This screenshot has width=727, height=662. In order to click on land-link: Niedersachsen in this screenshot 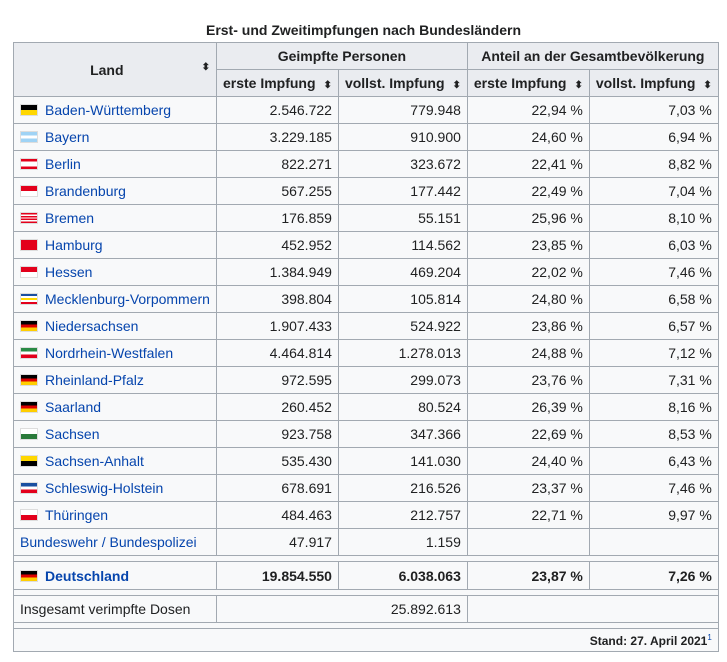, I will do `click(92, 326)`.